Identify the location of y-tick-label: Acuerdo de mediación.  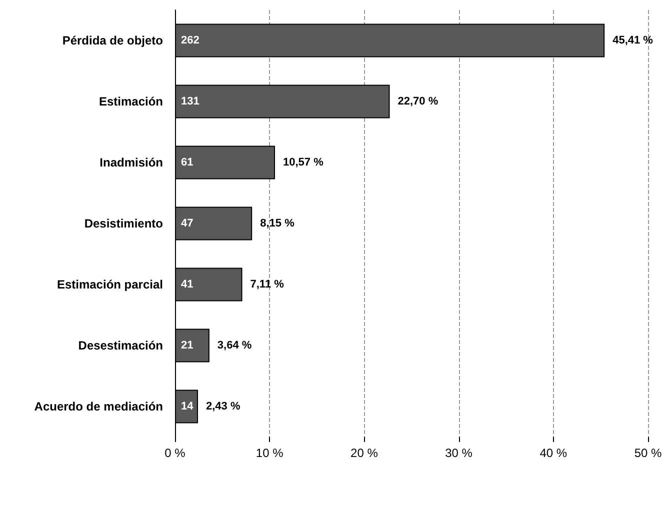
(98, 407).